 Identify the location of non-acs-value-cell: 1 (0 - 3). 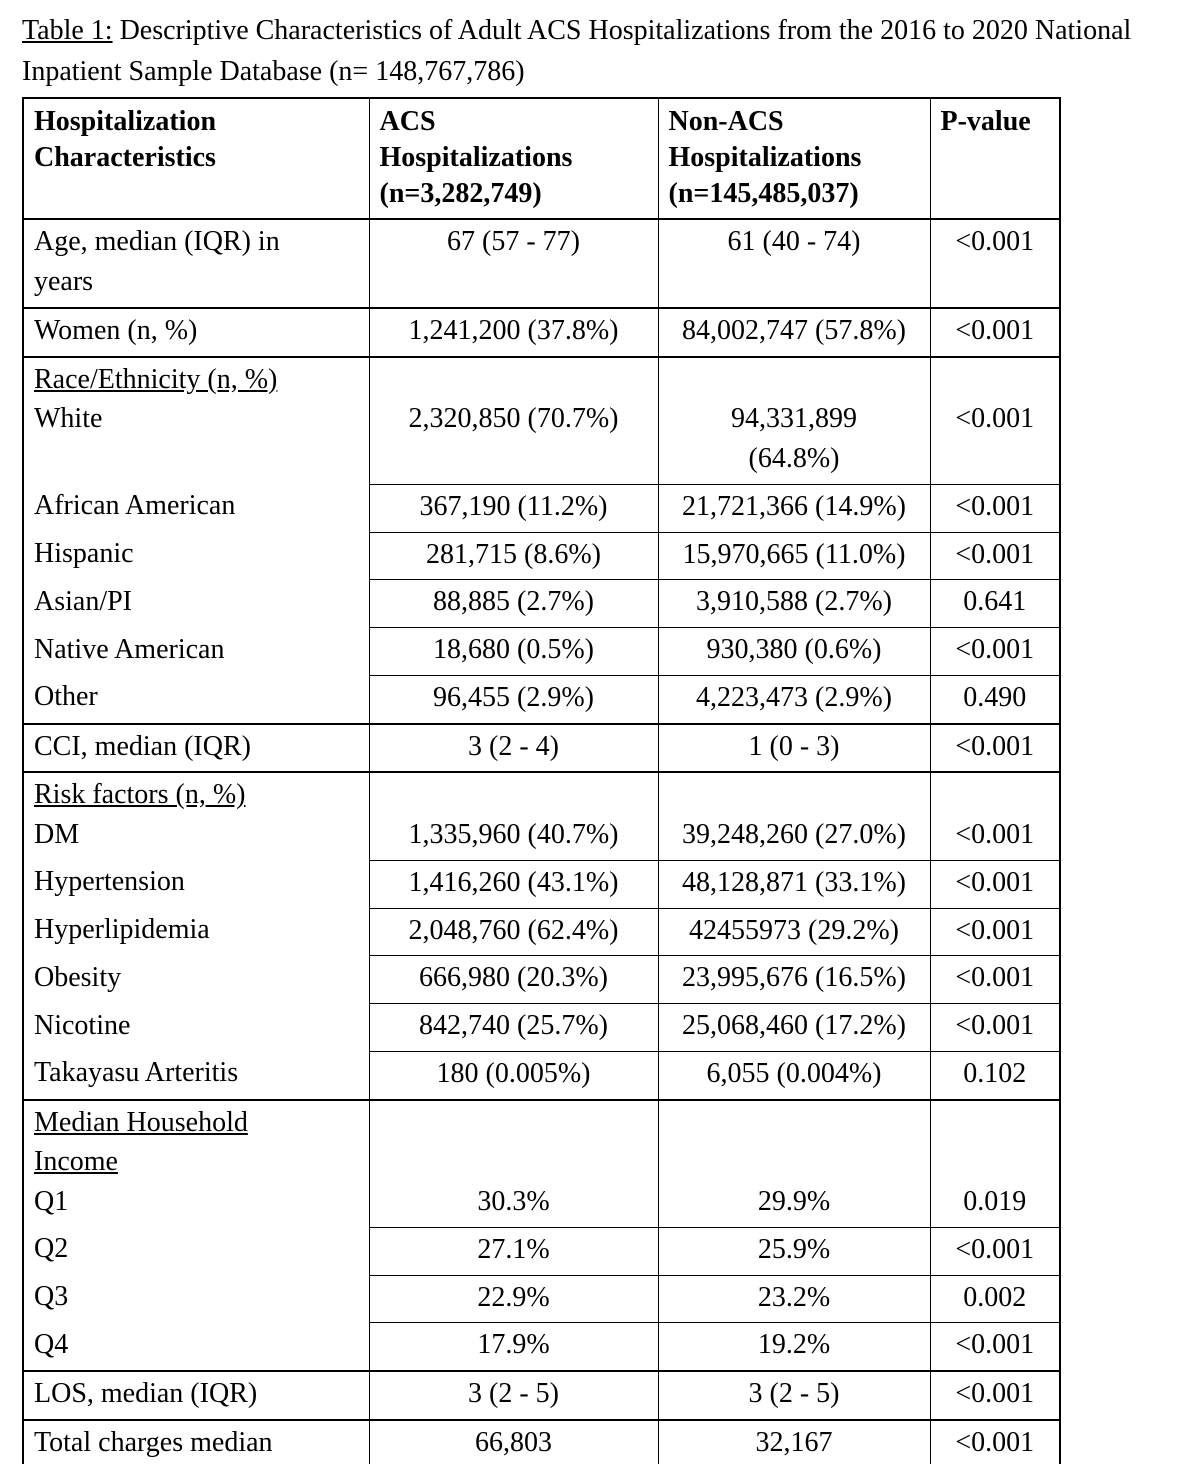
(794, 747).